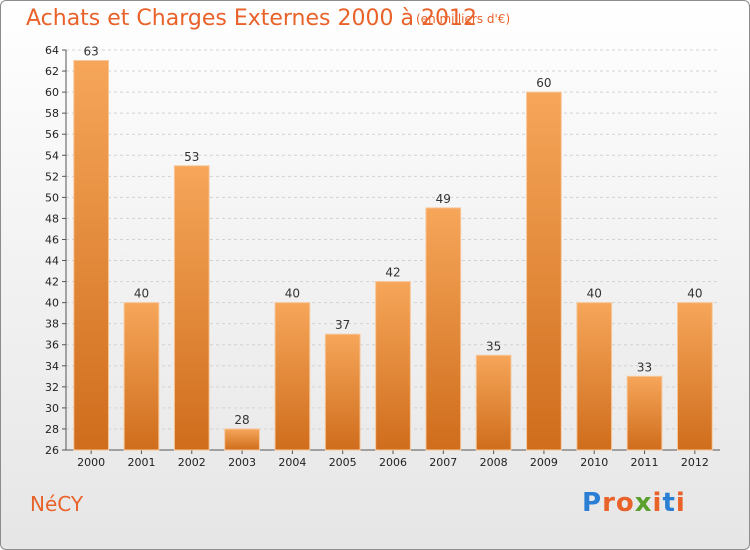 The image size is (750, 550). Describe the element at coordinates (91, 52) in the screenshot. I see `data-label-2000: 63` at that location.